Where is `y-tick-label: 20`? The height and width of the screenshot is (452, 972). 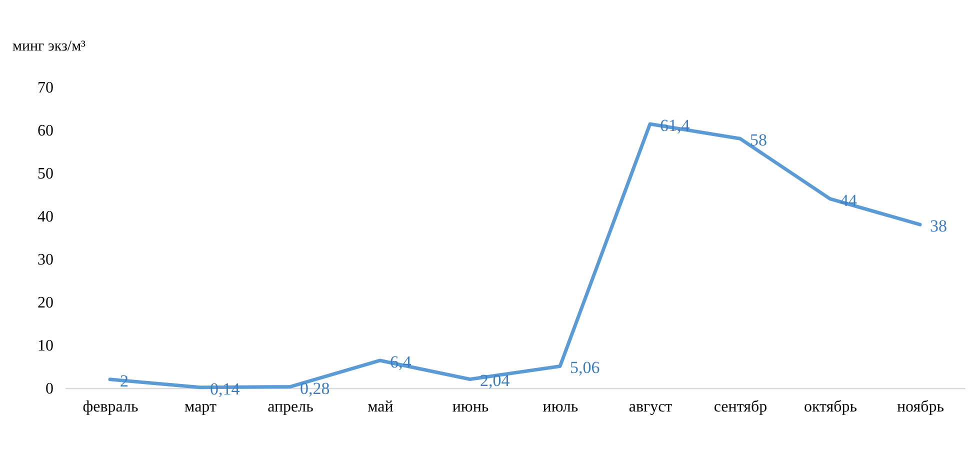
y-tick-label: 20 is located at coordinates (46, 303).